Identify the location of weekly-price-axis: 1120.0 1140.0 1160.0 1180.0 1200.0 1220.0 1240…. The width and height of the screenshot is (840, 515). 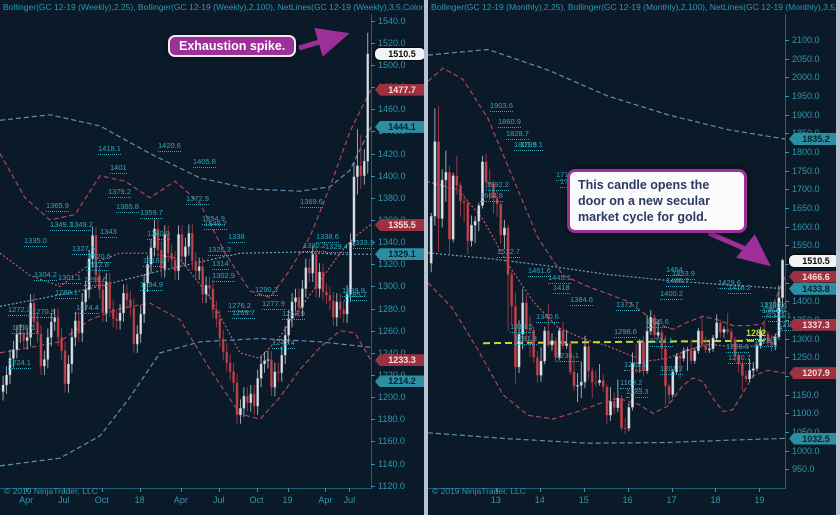
(397, 252).